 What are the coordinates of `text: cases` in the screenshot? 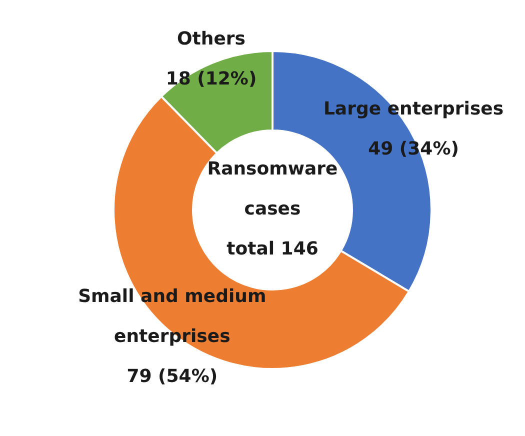 It's located at (272, 209).